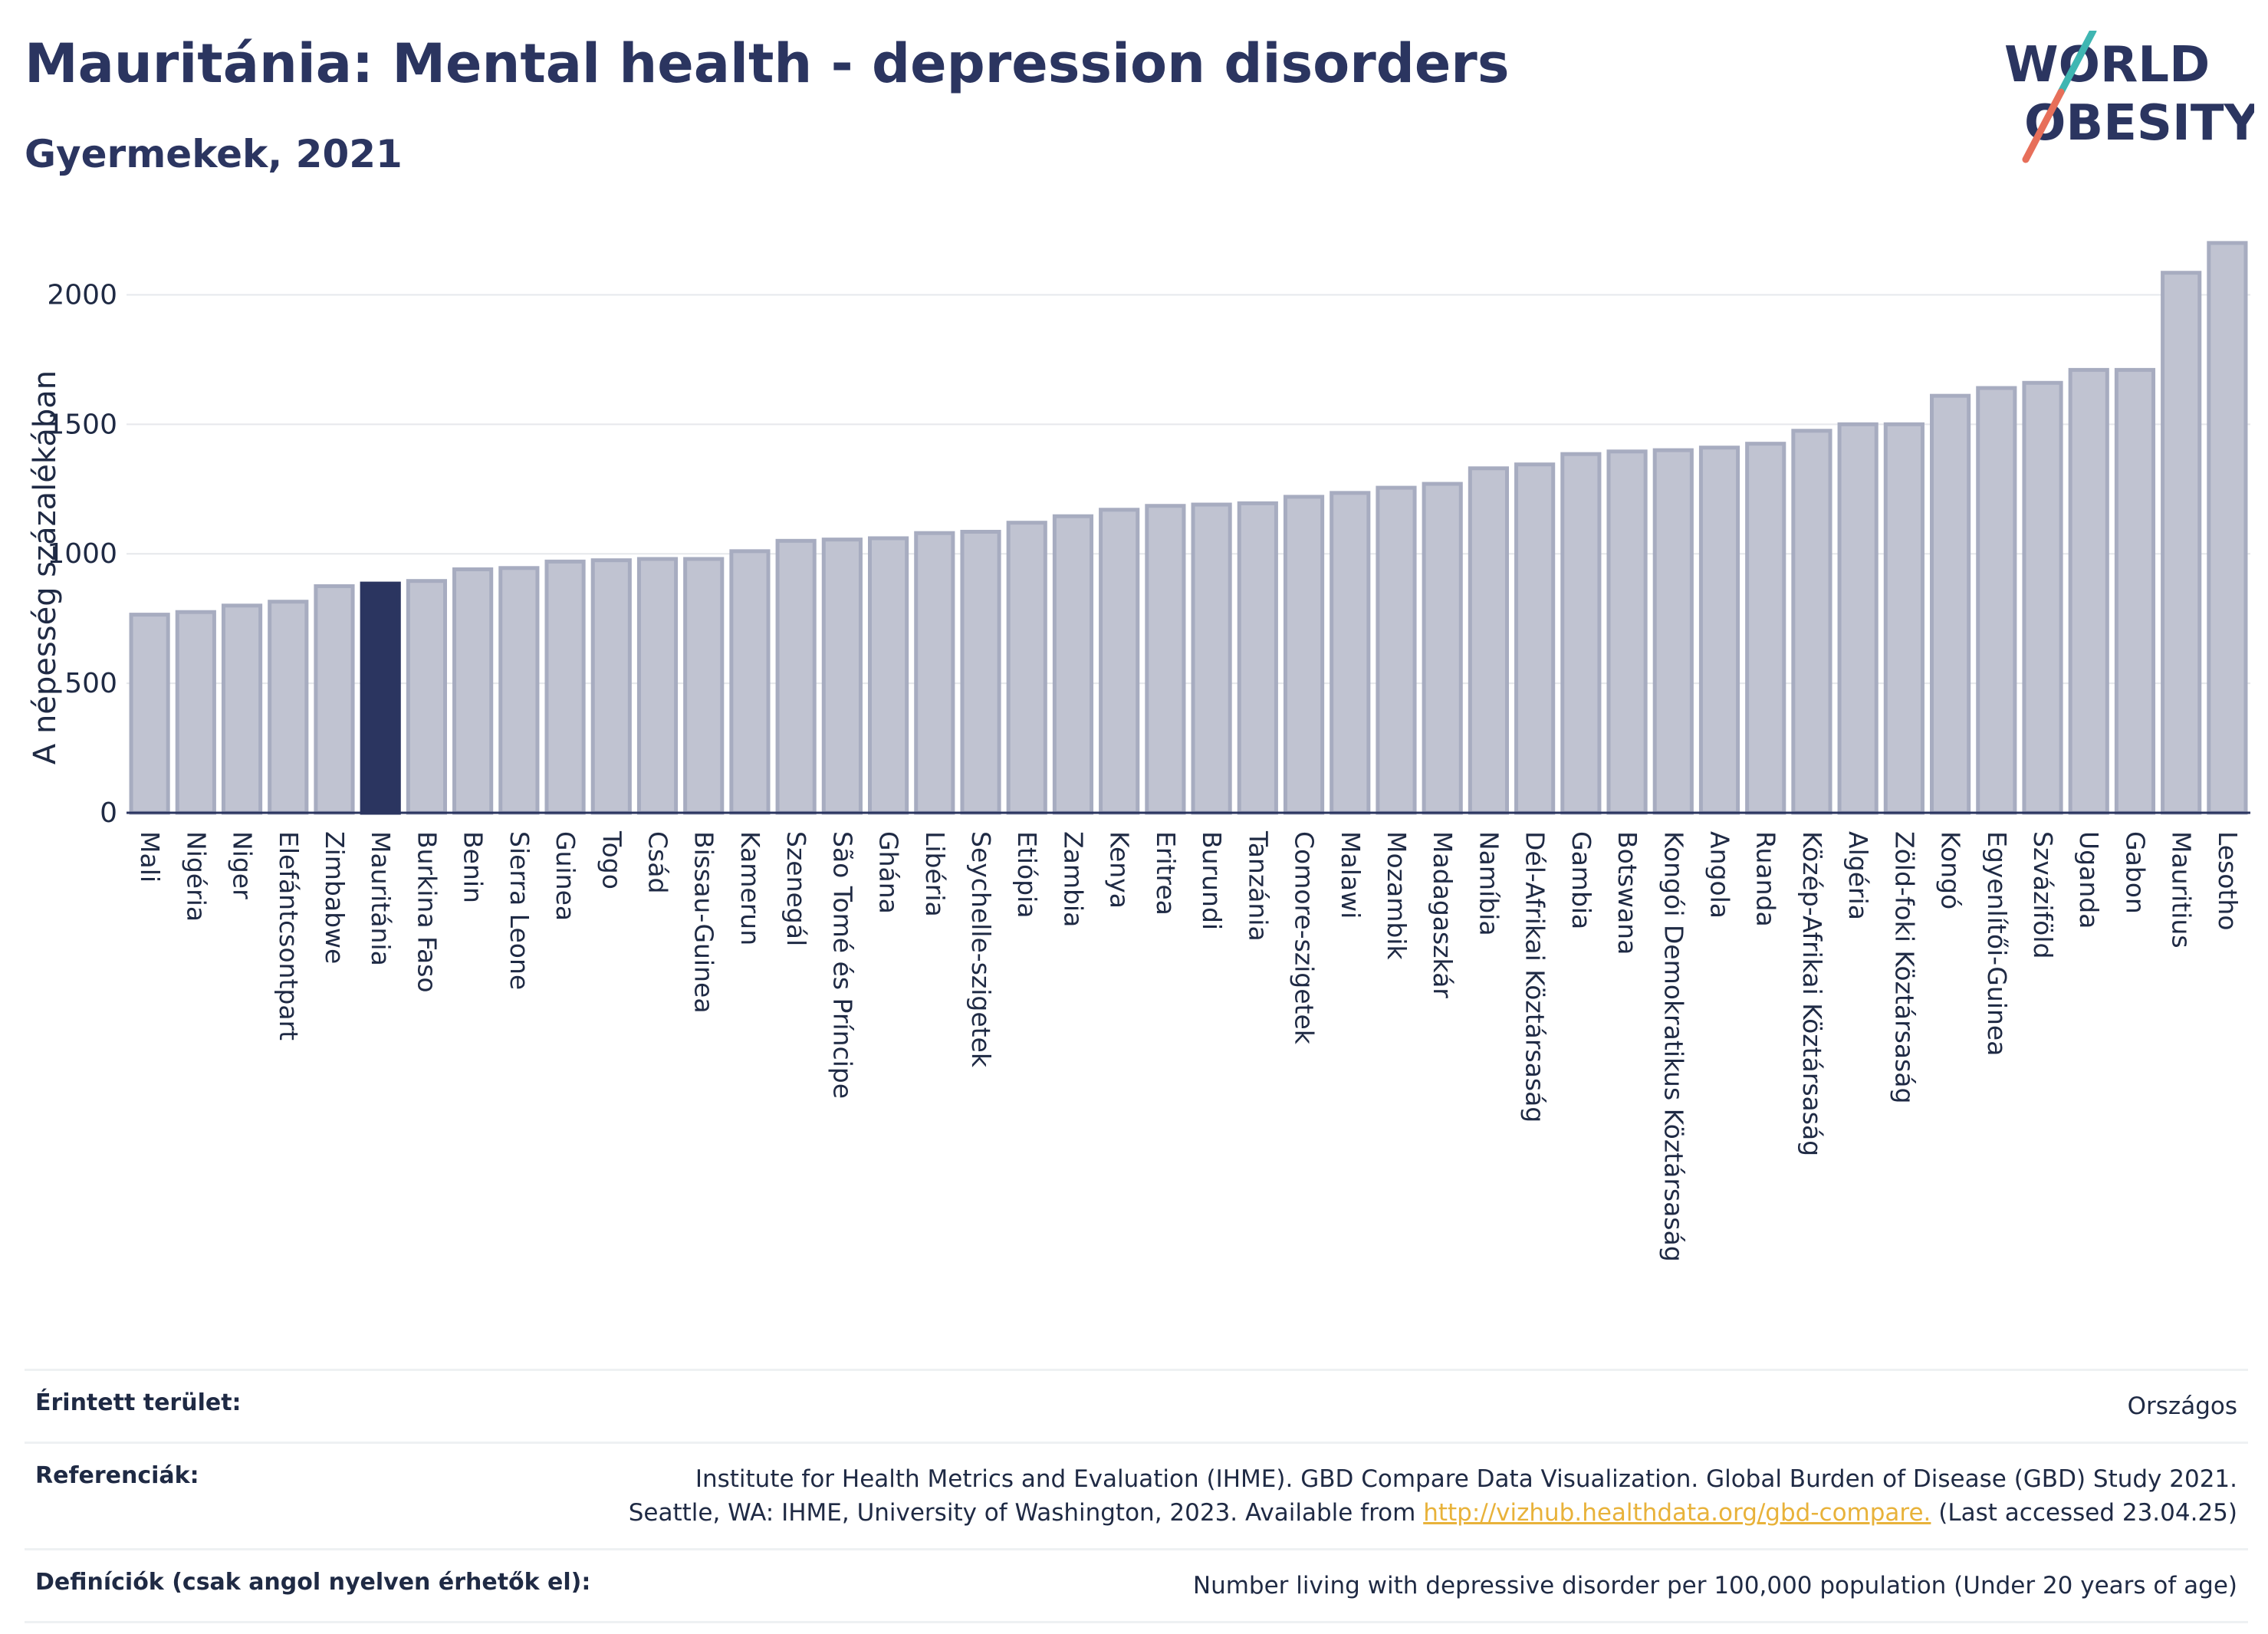  What do you see at coordinates (90, 684) in the screenshot?
I see `y-tick-label: 500` at bounding box center [90, 684].